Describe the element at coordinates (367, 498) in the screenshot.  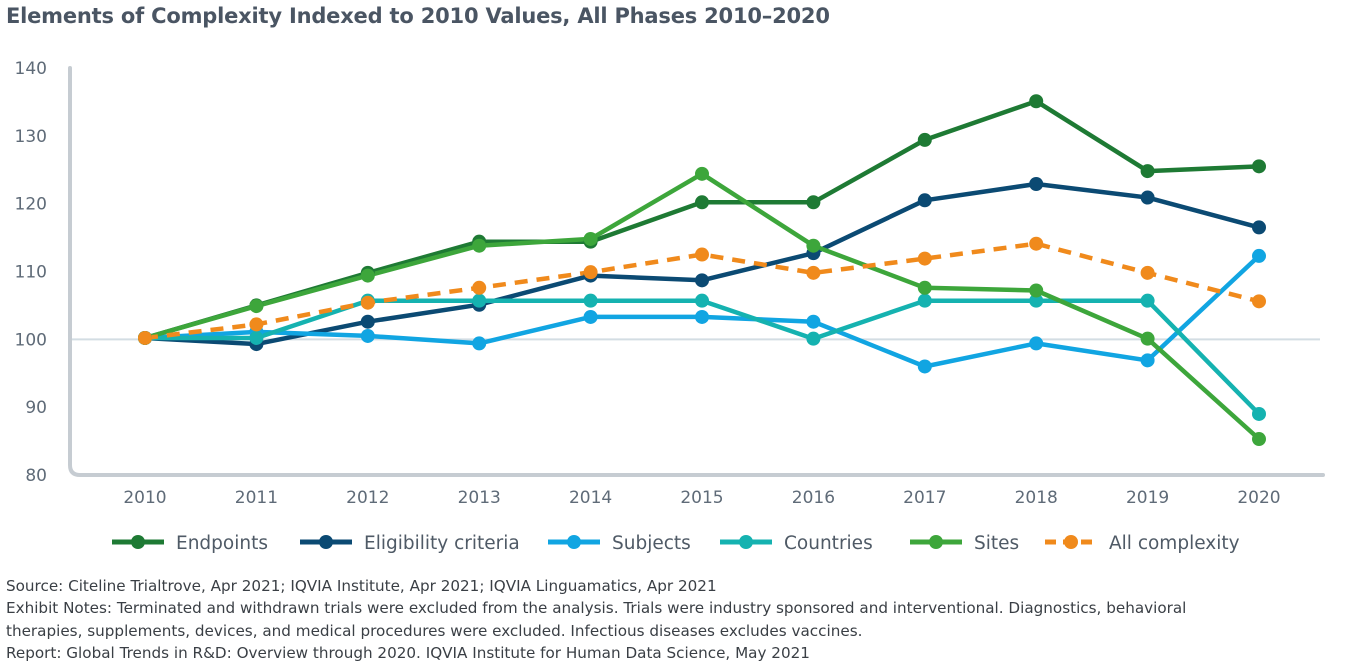
I see `x-tick-label: 2012` at that location.